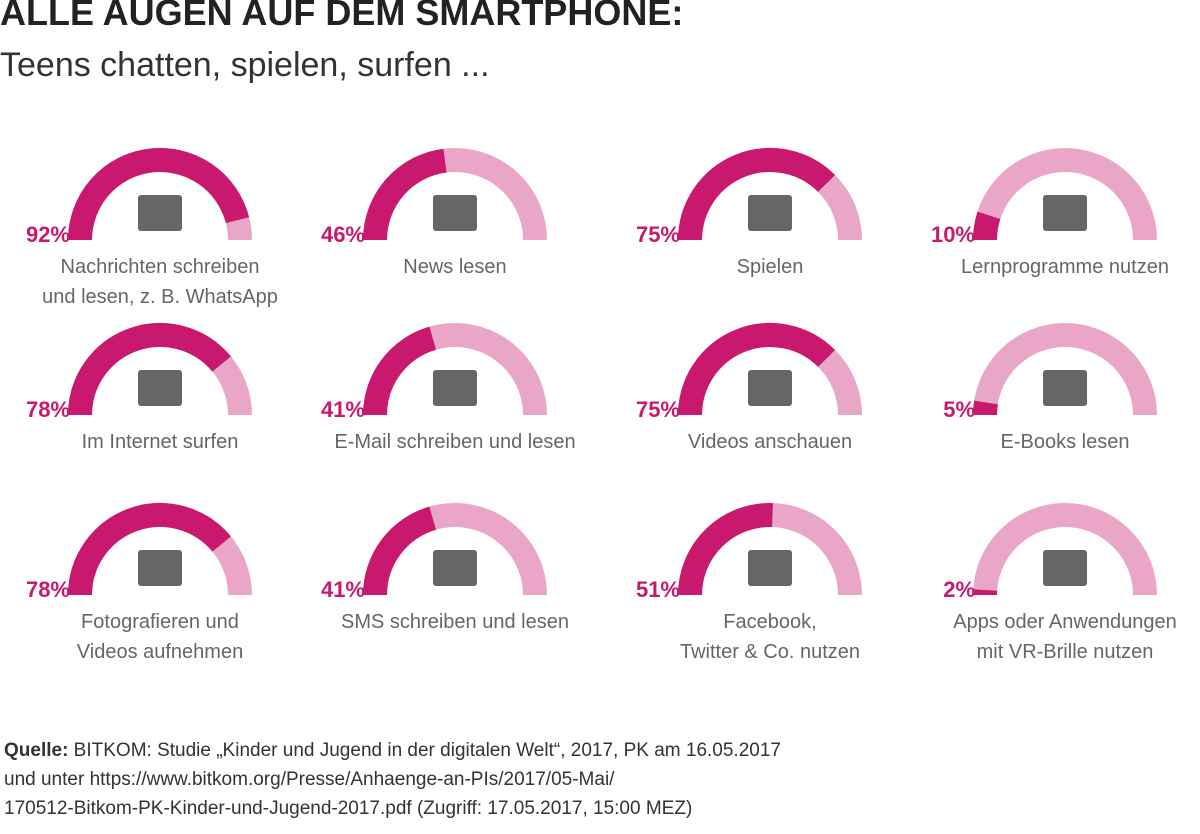 This screenshot has height=834, width=1200. I want to click on value-label: 5%, so click(959, 409).